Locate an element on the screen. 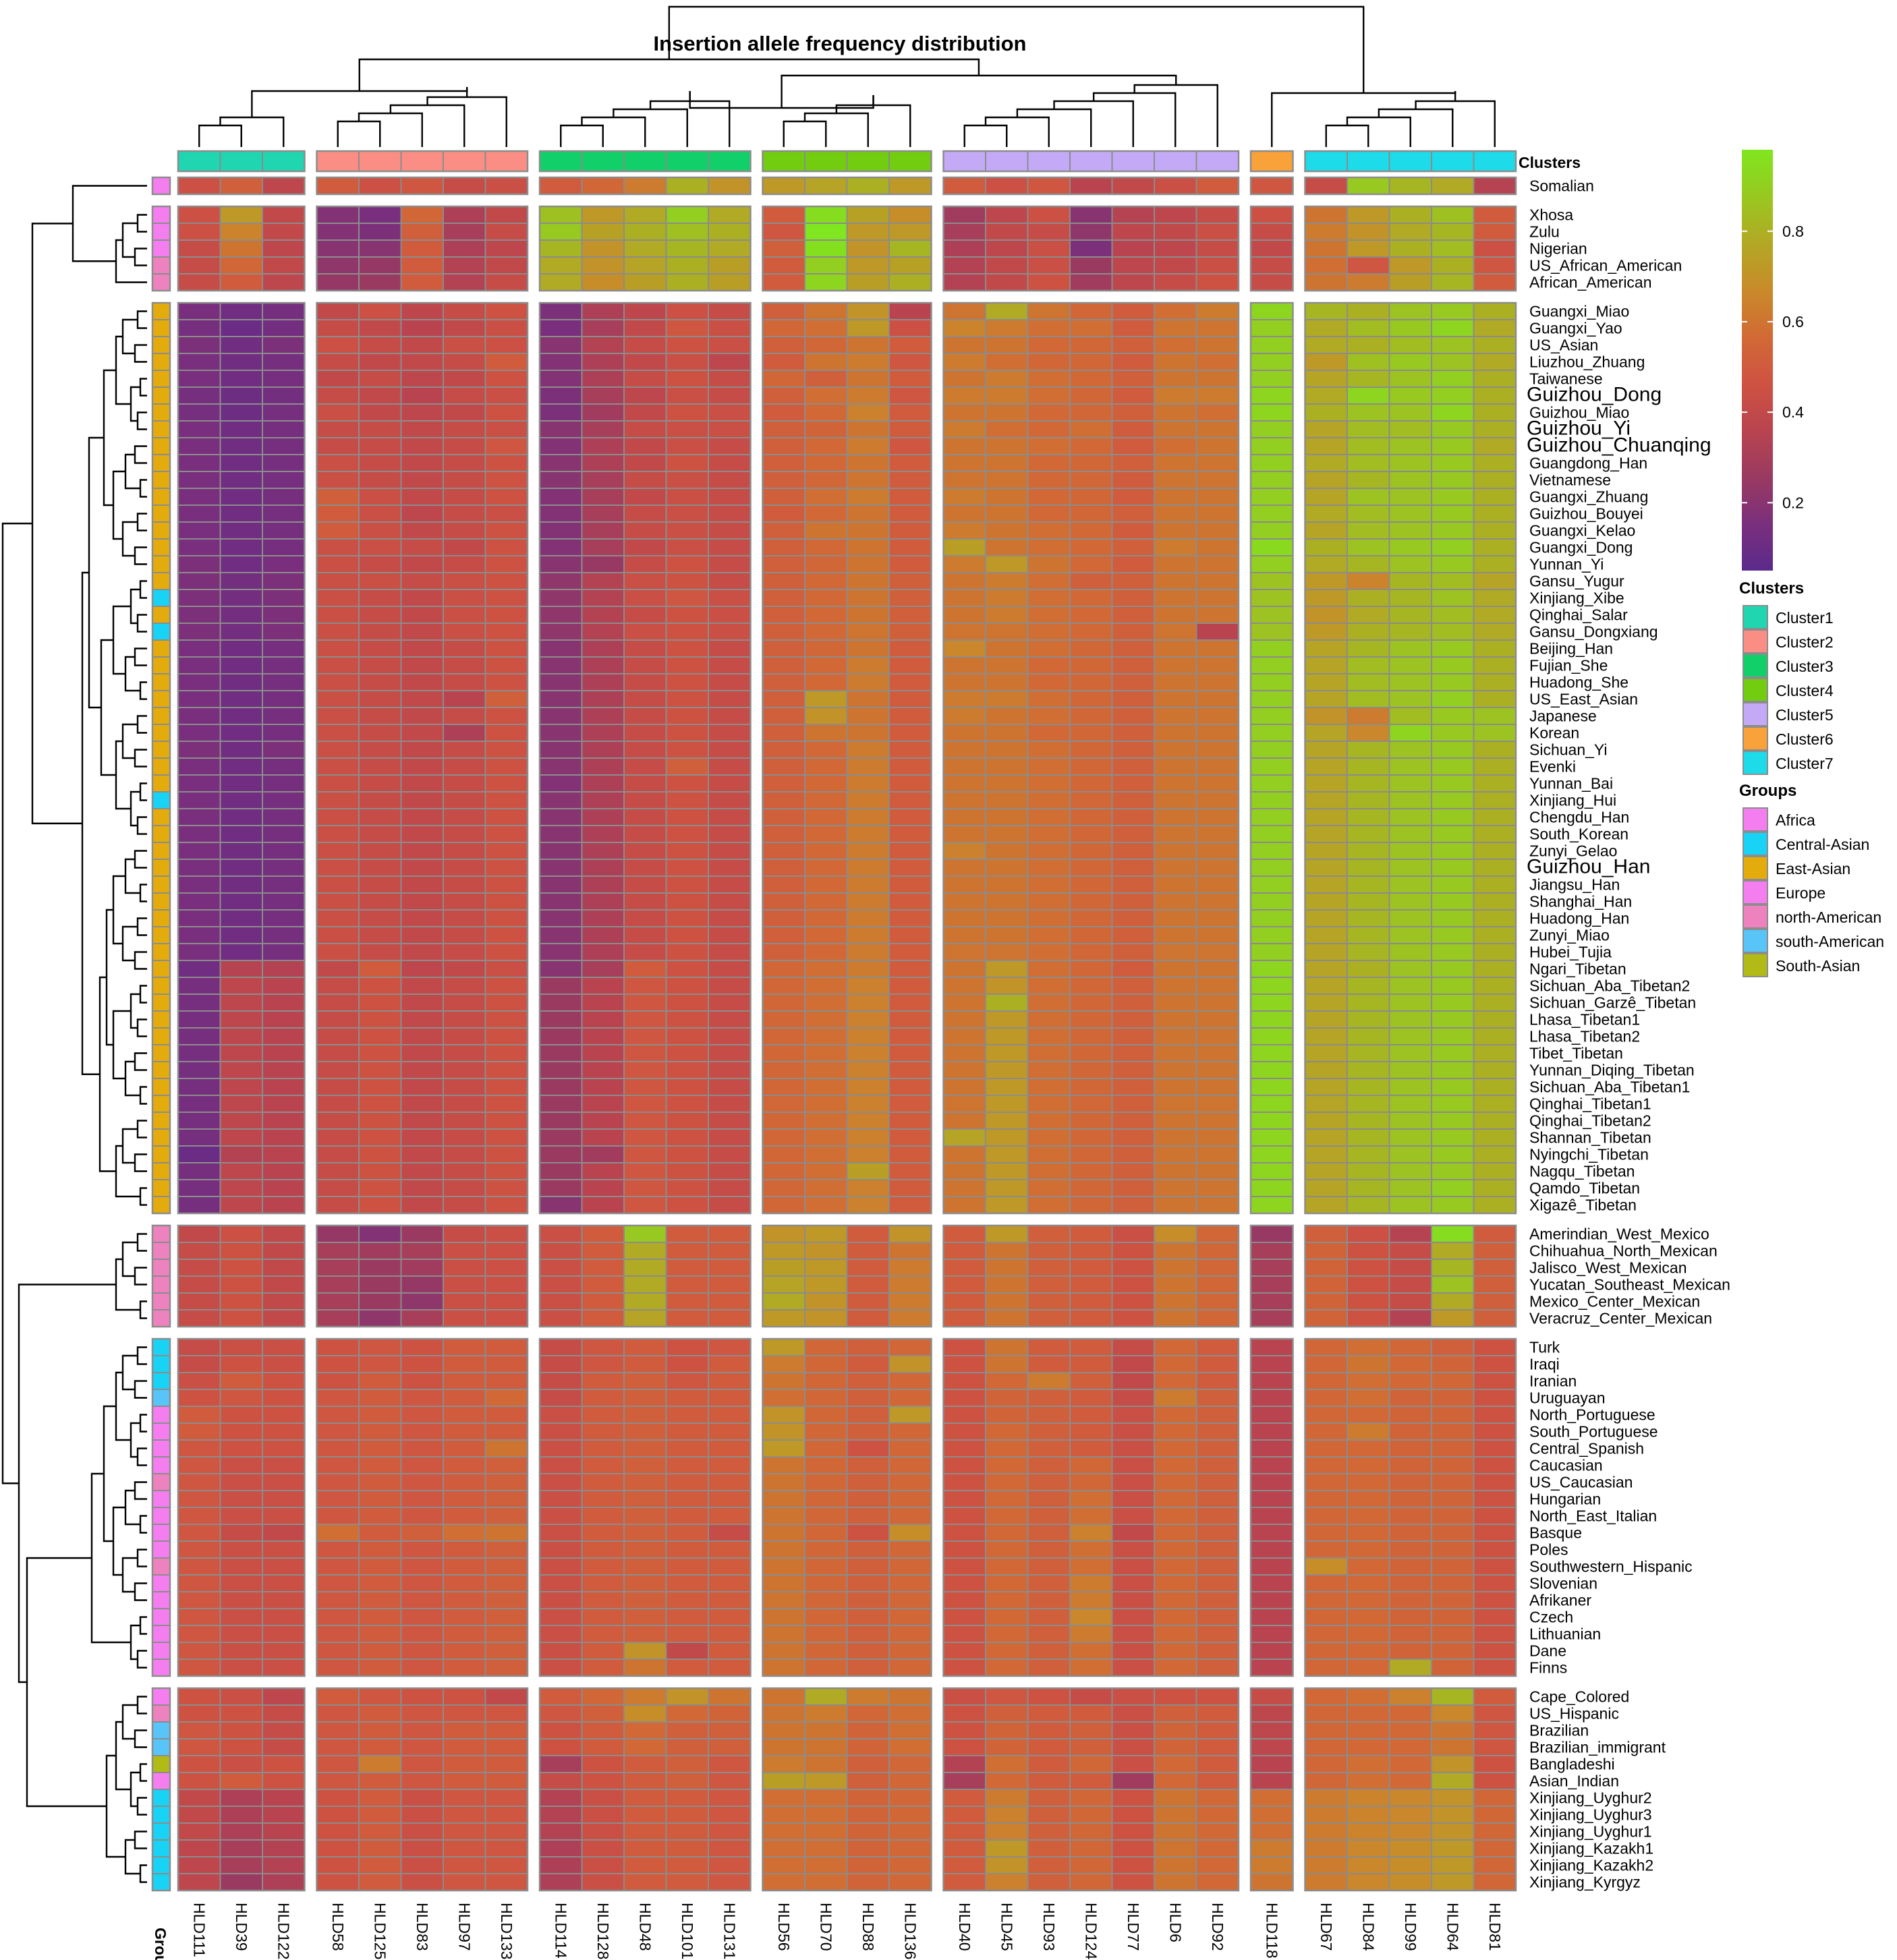  heatmap-cell-us-hispanic-hld67 is located at coordinates (1326, 1713).